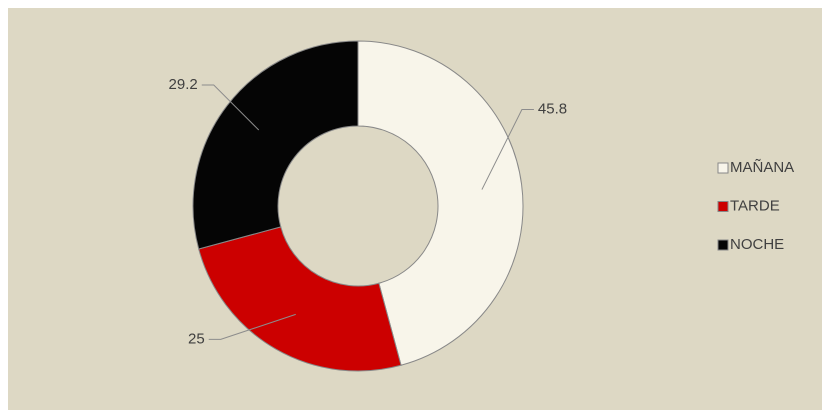  Describe the element at coordinates (757, 244) in the screenshot. I see `legend-label: NOCHE` at that location.